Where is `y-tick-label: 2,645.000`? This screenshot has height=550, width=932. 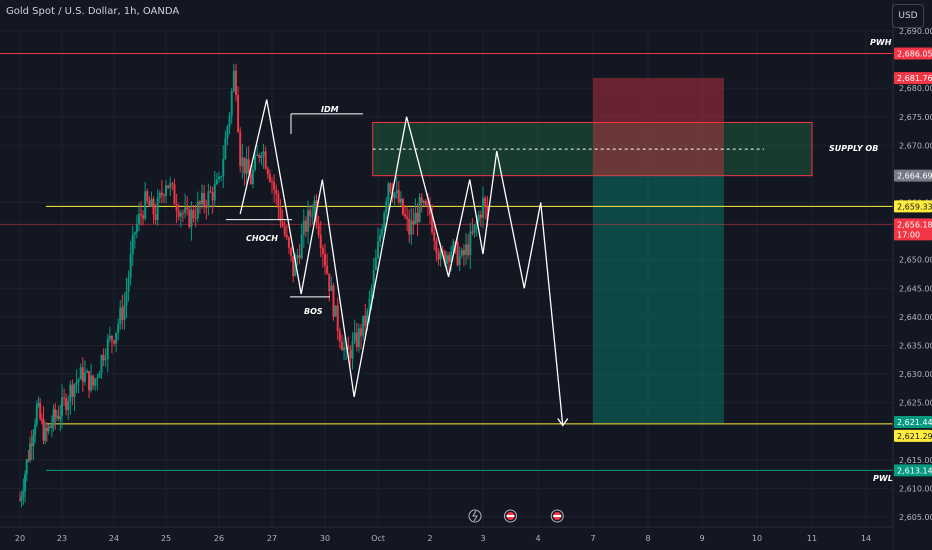 y-tick-label: 2,645.000 is located at coordinates (915, 288).